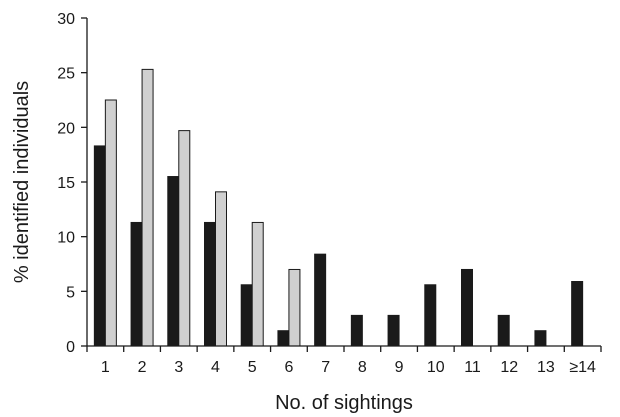  Describe the element at coordinates (436, 367) in the screenshot. I see `x-tick-label: 10` at that location.